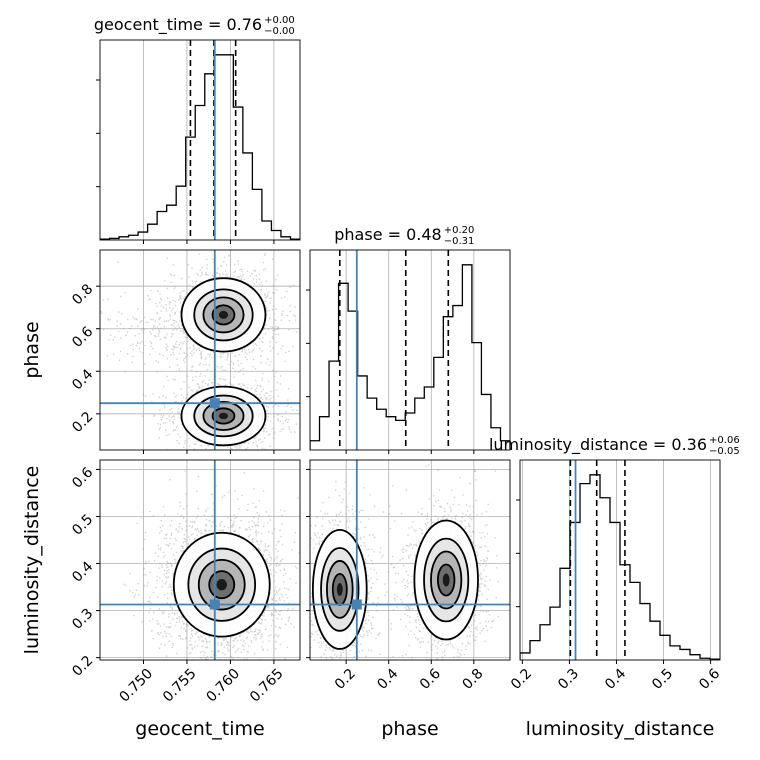  I want to click on hist-panel-luminosity_distance: luminosity_distance = 0.36 +0.06−0.05, so click(614, 549).